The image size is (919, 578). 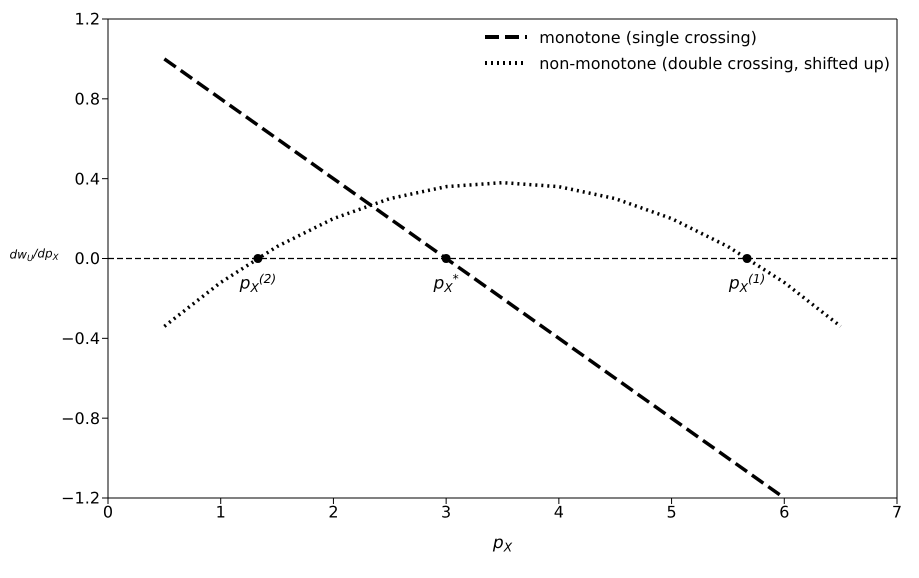 I want to click on x-tick-label: 3, so click(x=446, y=512).